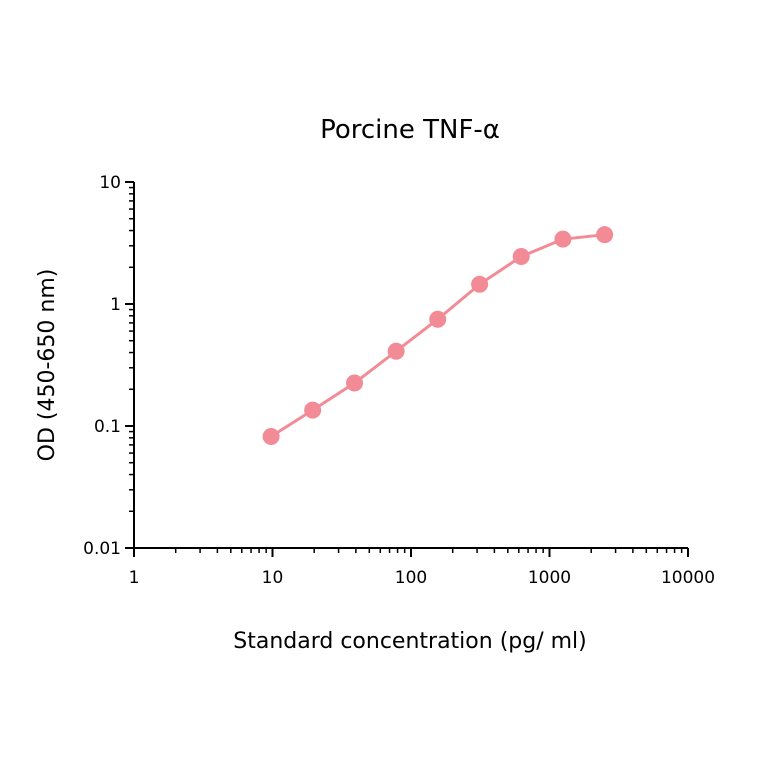 Image resolution: width=764 pixels, height=764 pixels. I want to click on y-tick-label: 0.01, so click(102, 549).